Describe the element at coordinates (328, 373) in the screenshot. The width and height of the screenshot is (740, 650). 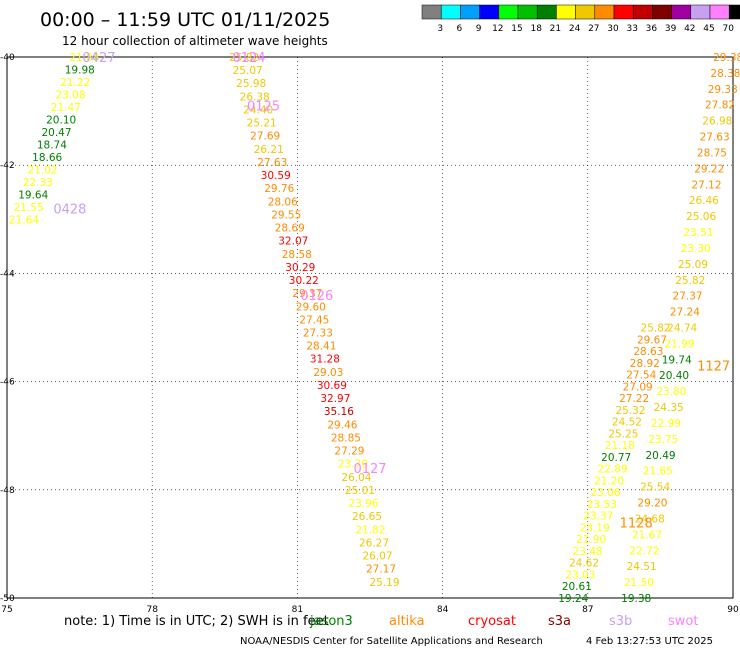
I see `wave-height-value: 29.03` at that location.